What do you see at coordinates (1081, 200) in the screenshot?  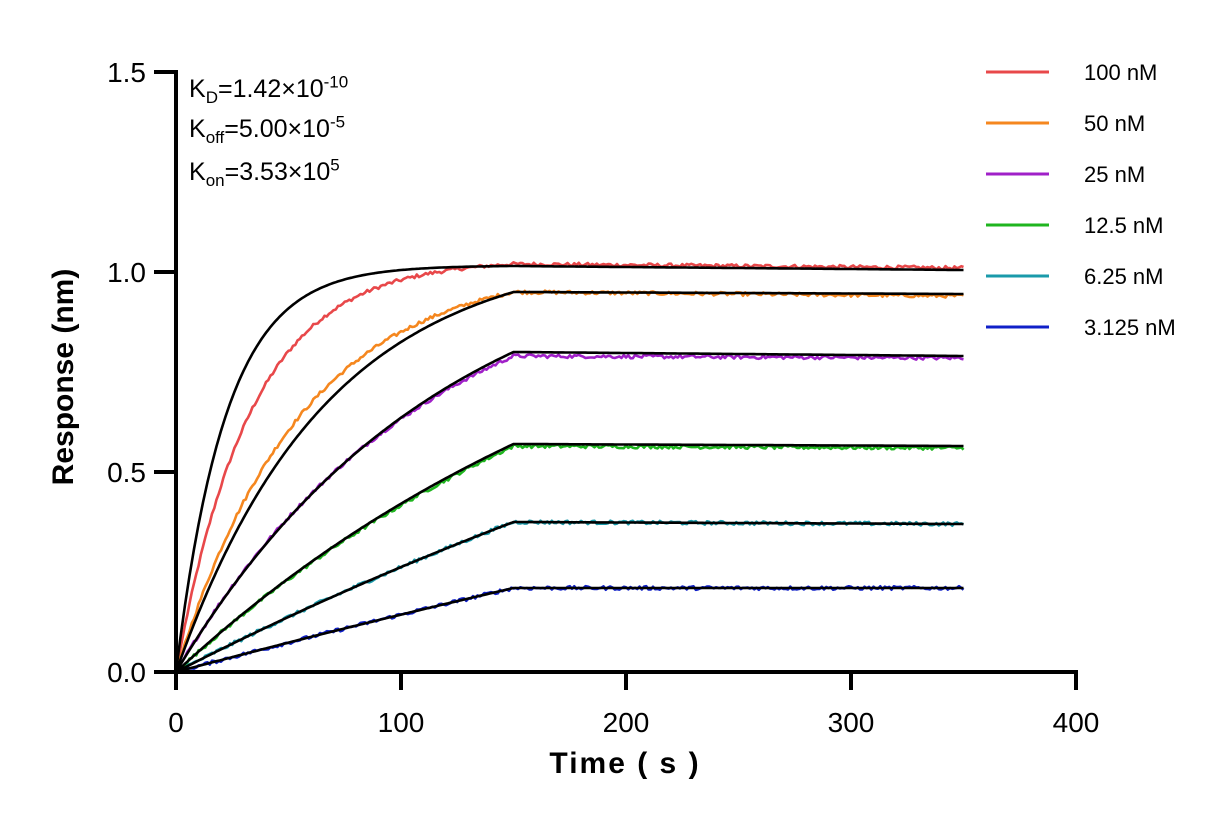 I see `legend: 100 nM 50 nM 25 nM 12.5 nM 6.25 nM 3.125 nM` at bounding box center [1081, 200].